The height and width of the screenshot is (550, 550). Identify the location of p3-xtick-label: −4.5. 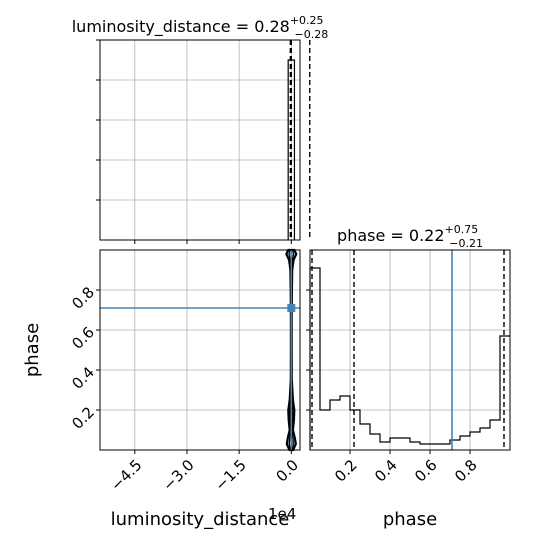
(126, 475).